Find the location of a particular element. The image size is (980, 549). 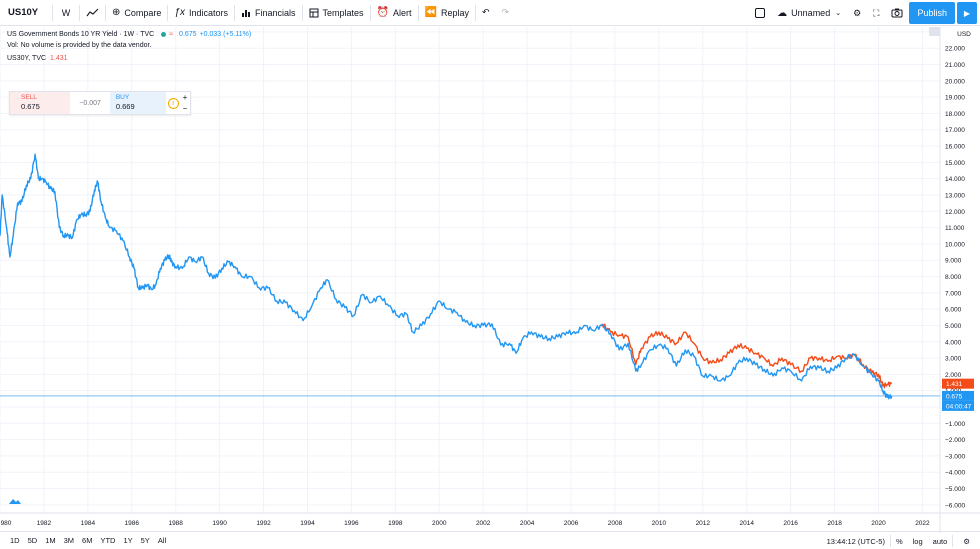

x-tick-label: 980 is located at coordinates (6, 523).